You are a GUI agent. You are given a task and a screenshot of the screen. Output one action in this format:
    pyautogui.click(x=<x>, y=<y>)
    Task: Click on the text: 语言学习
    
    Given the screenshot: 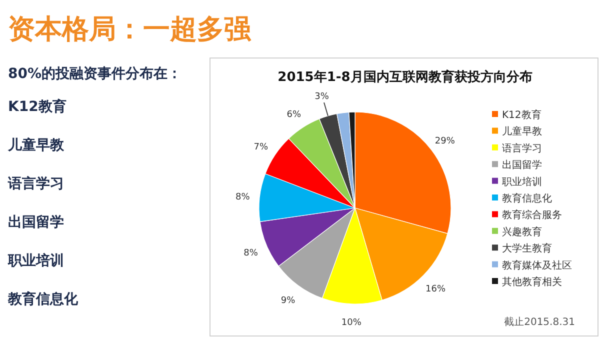 What is the action you would take?
    pyautogui.click(x=35, y=183)
    